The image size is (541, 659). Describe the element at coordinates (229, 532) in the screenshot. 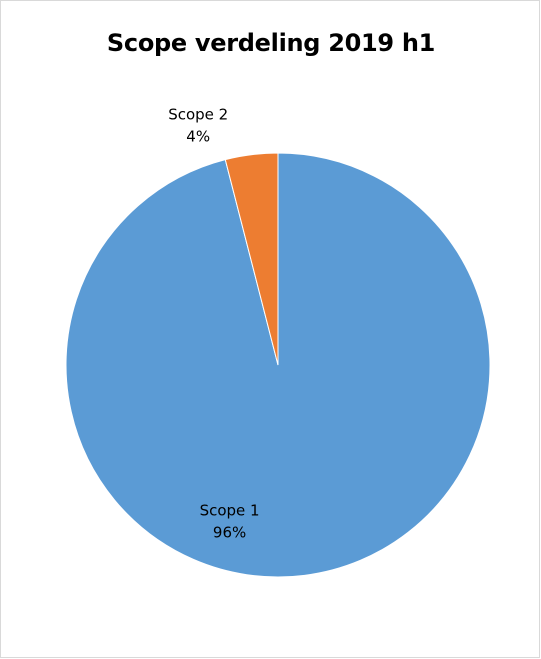

I see `slice-label-value: 96%` at that location.